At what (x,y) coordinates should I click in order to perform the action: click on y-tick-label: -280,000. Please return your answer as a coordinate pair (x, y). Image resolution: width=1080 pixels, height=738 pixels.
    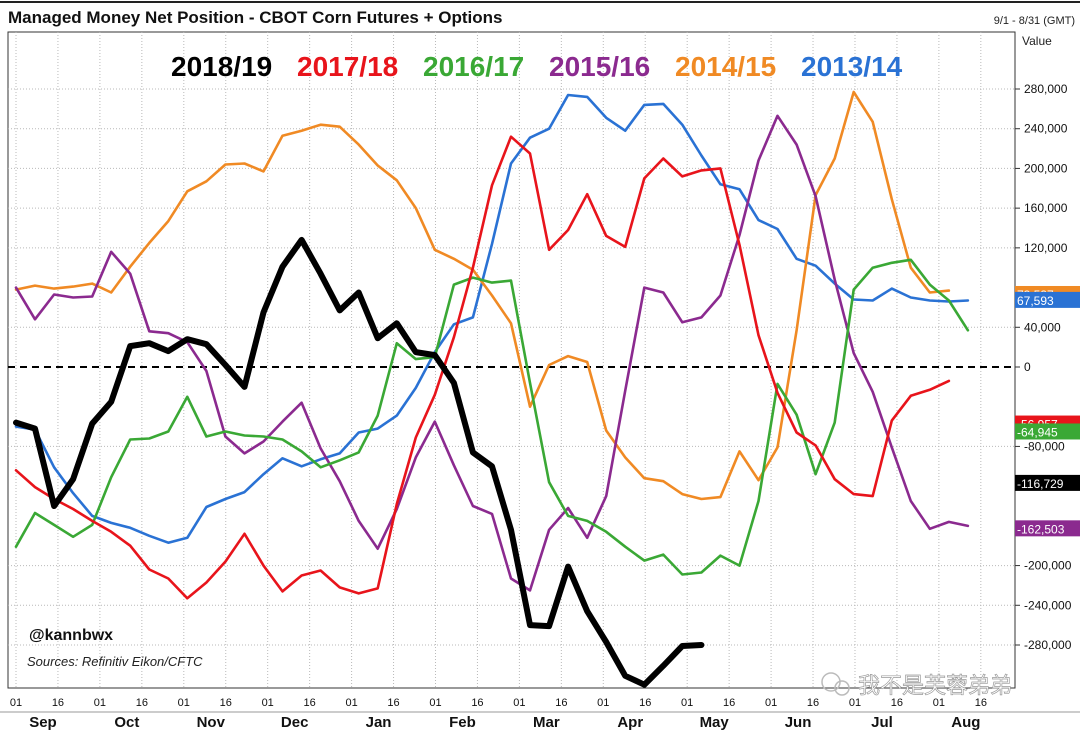
    Looking at the image, I should click on (1048, 645).